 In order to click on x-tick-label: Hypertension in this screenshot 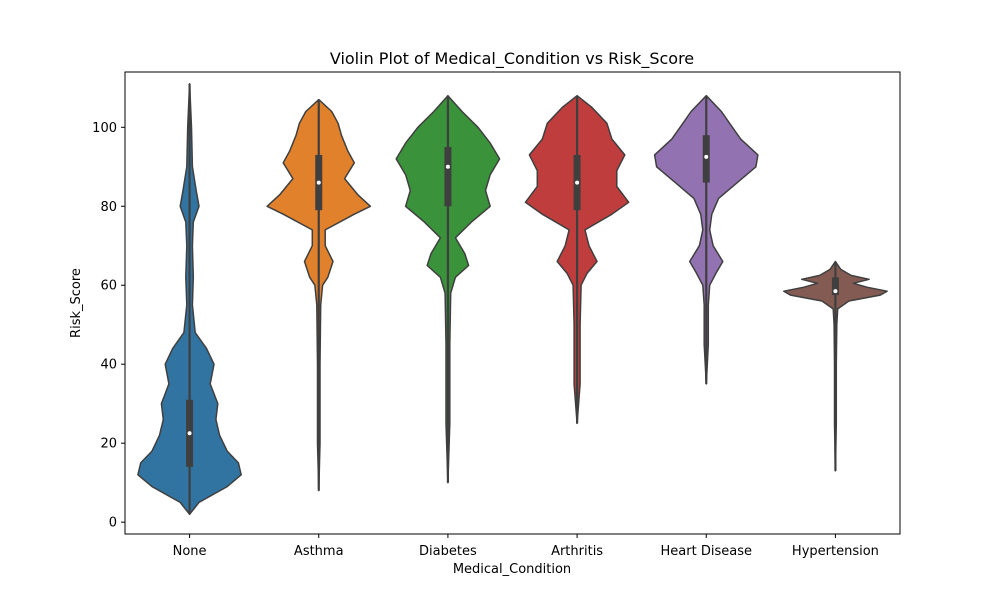, I will do `click(835, 551)`.